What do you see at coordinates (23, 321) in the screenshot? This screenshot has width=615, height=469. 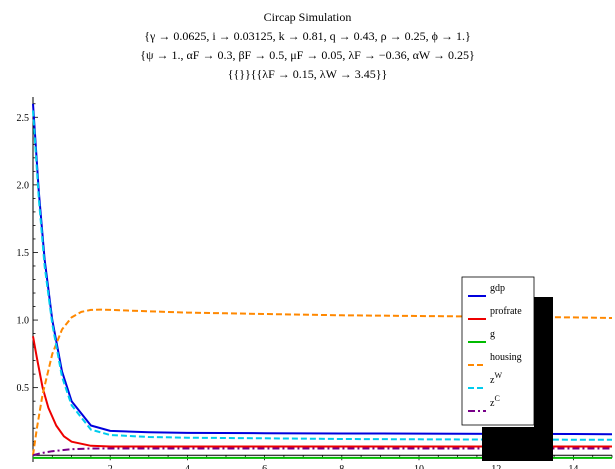 I see `y-tick-label: 1.0` at bounding box center [23, 321].